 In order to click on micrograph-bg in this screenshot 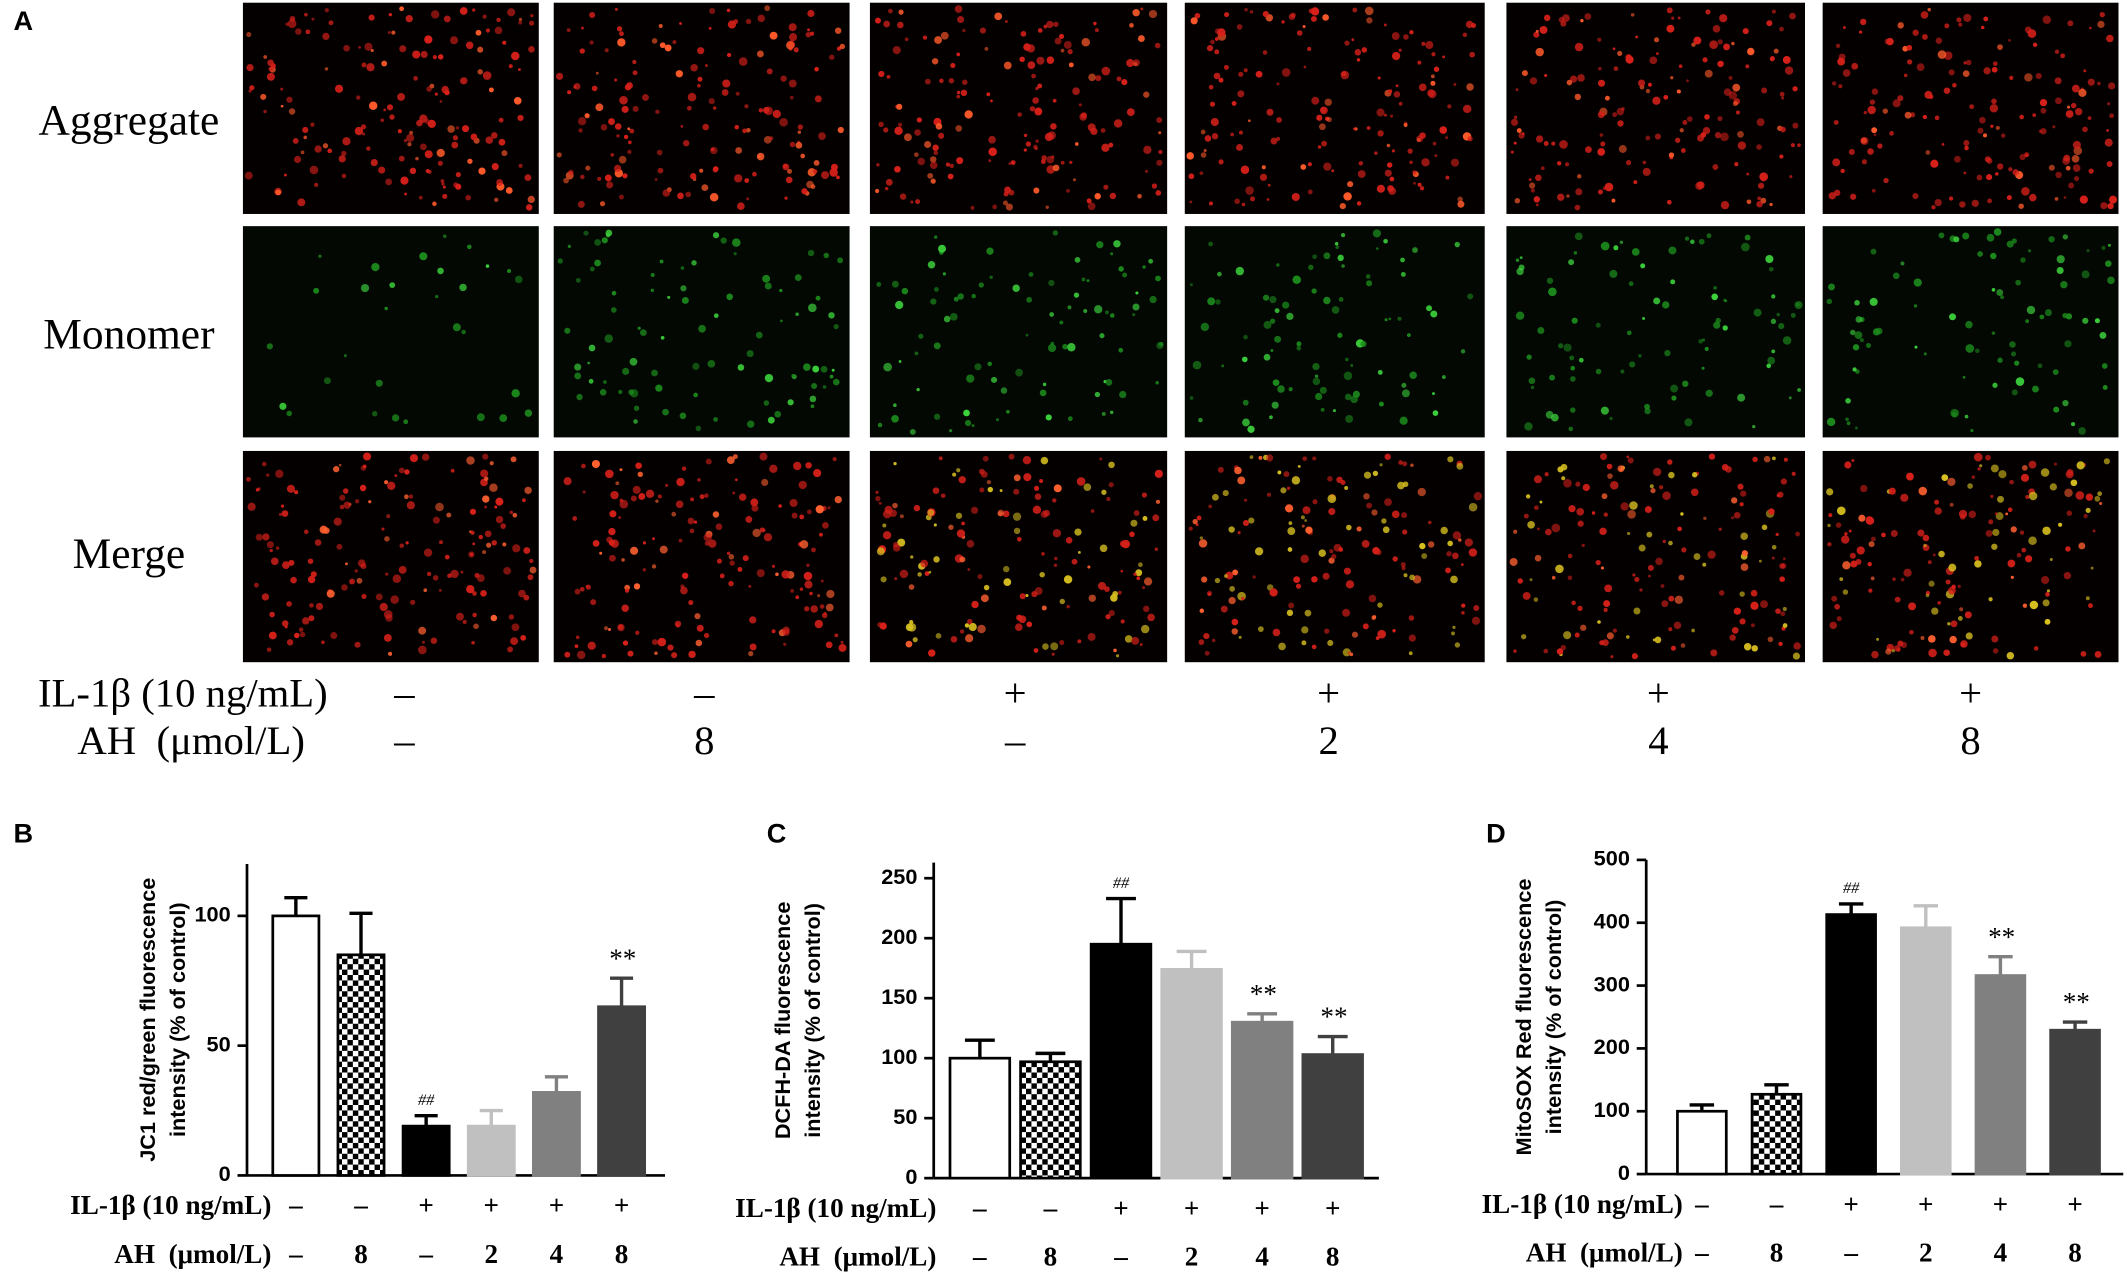, I will do `click(1334, 332)`.